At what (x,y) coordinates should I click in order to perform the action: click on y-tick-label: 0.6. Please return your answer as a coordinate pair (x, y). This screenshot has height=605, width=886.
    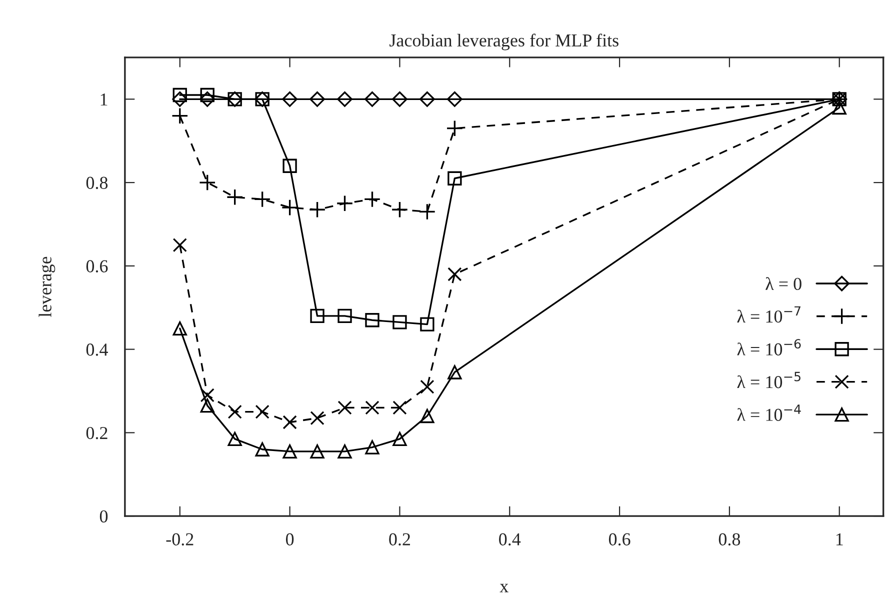
    Looking at the image, I should click on (97, 266).